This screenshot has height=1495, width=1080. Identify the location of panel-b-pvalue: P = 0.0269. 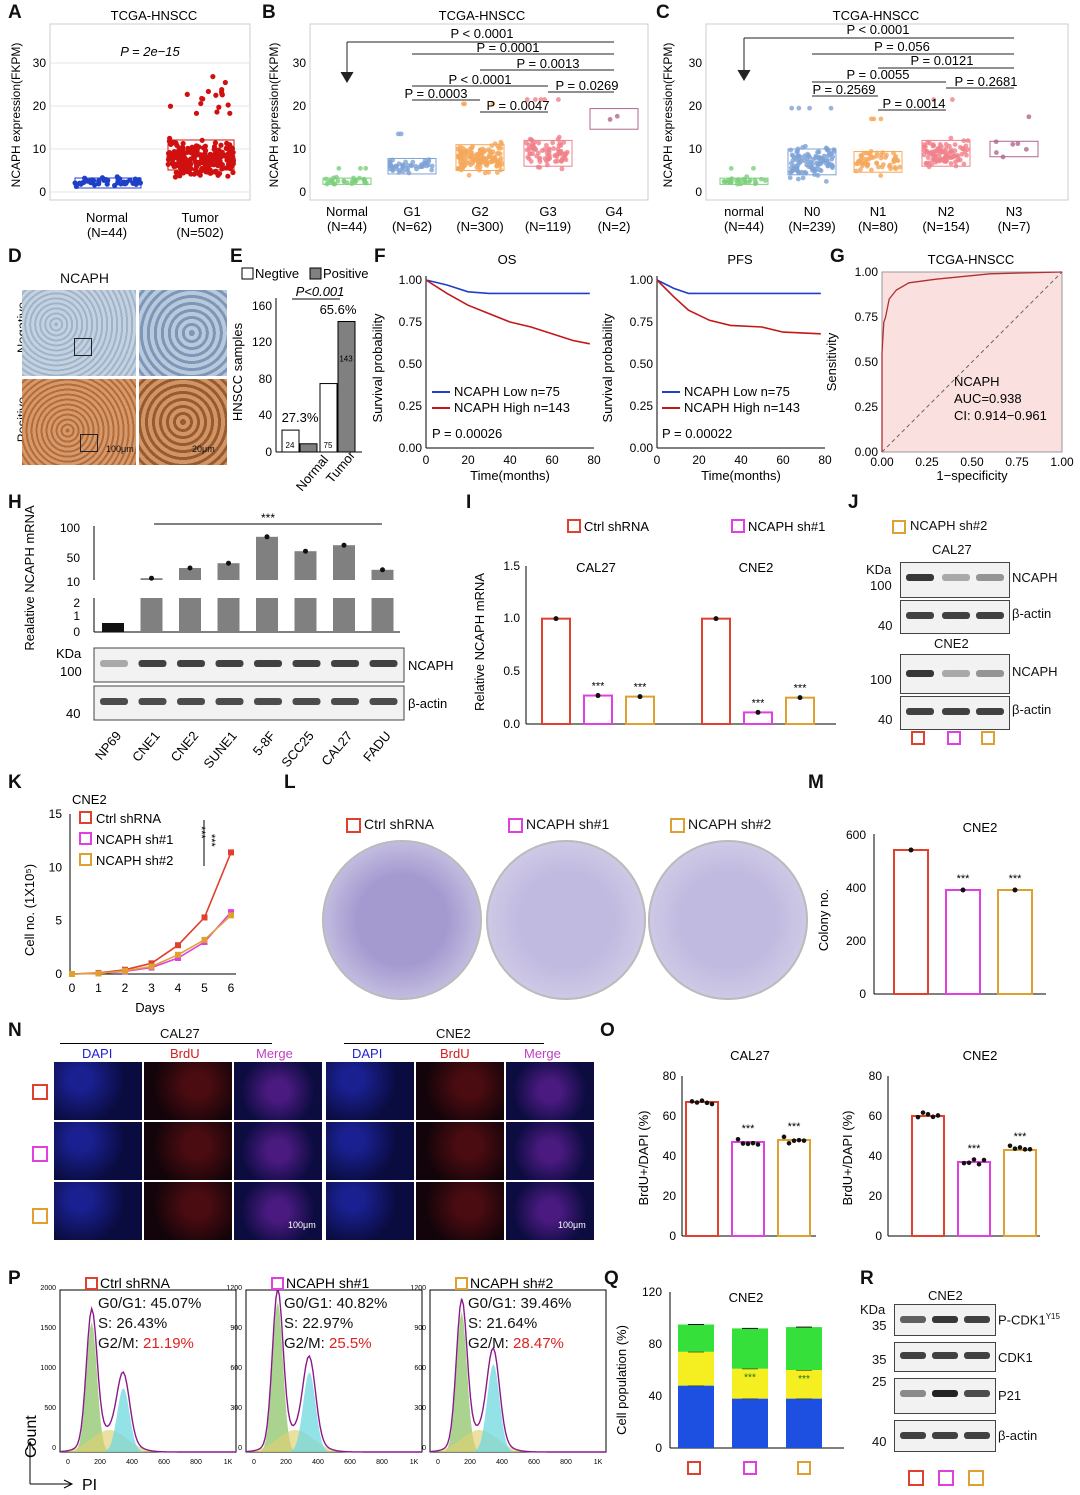
(586, 85).